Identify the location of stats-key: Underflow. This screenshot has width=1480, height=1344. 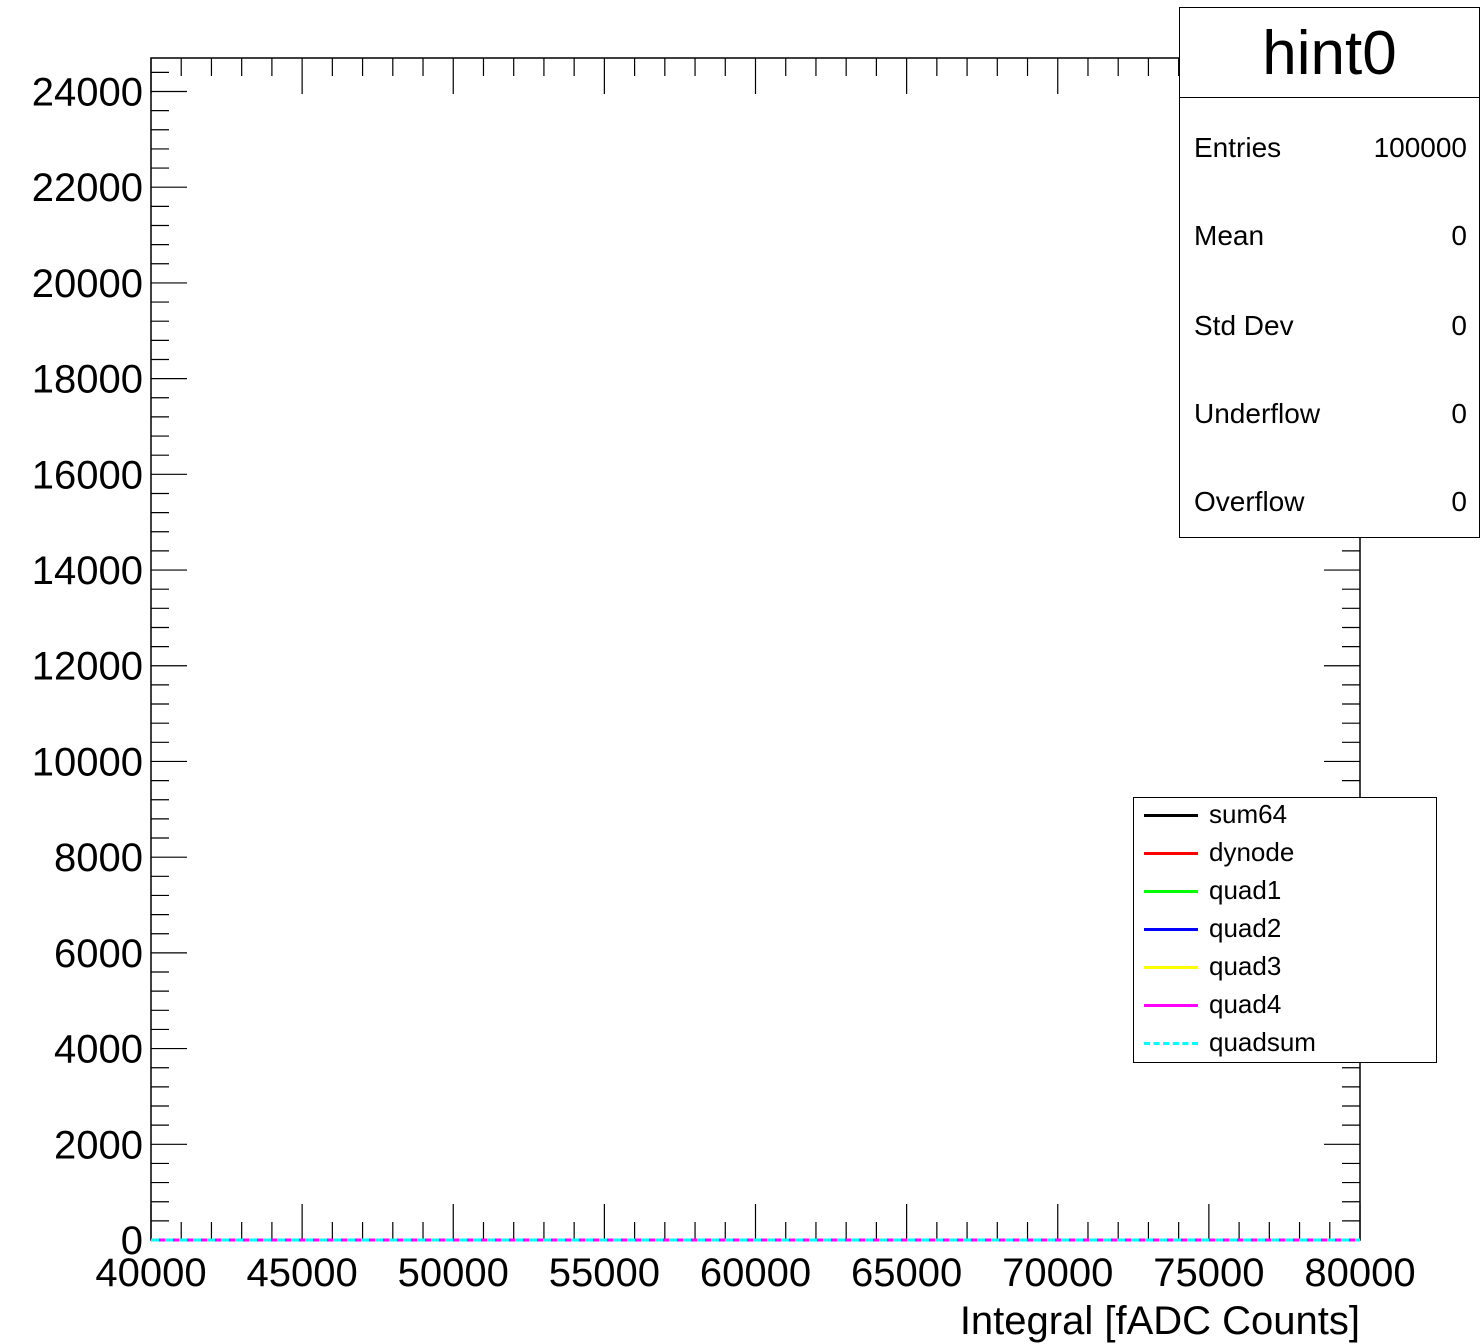
(1257, 413).